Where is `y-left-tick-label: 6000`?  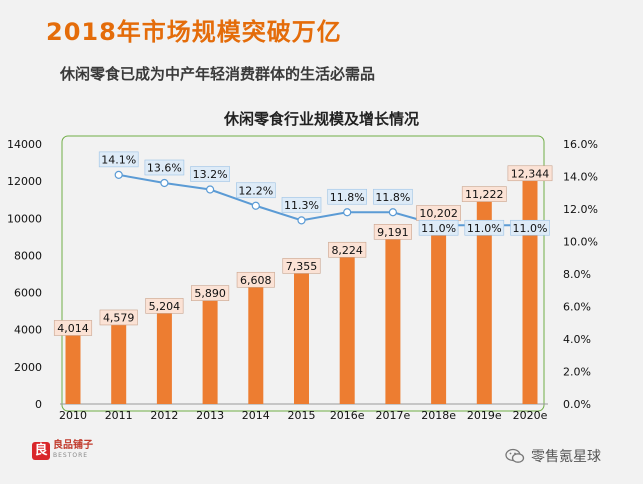
y-left-tick-label: 6000 is located at coordinates (28, 293).